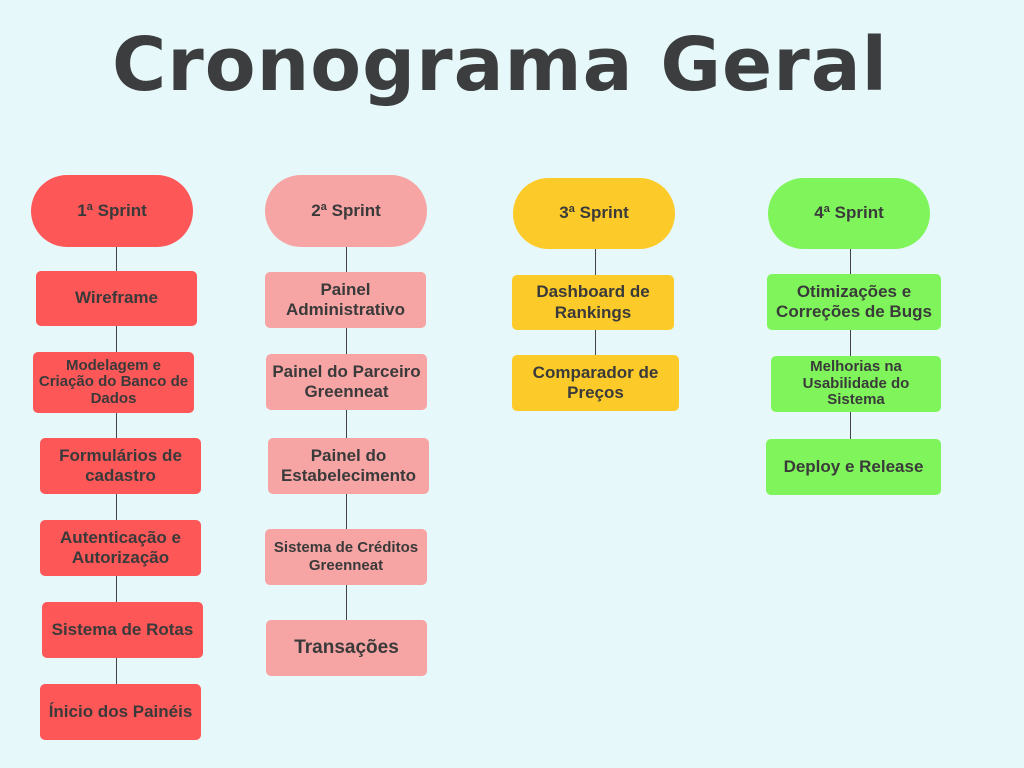  Describe the element at coordinates (346, 211) in the screenshot. I see `sprint-2-header: 2ª Sprint` at that location.